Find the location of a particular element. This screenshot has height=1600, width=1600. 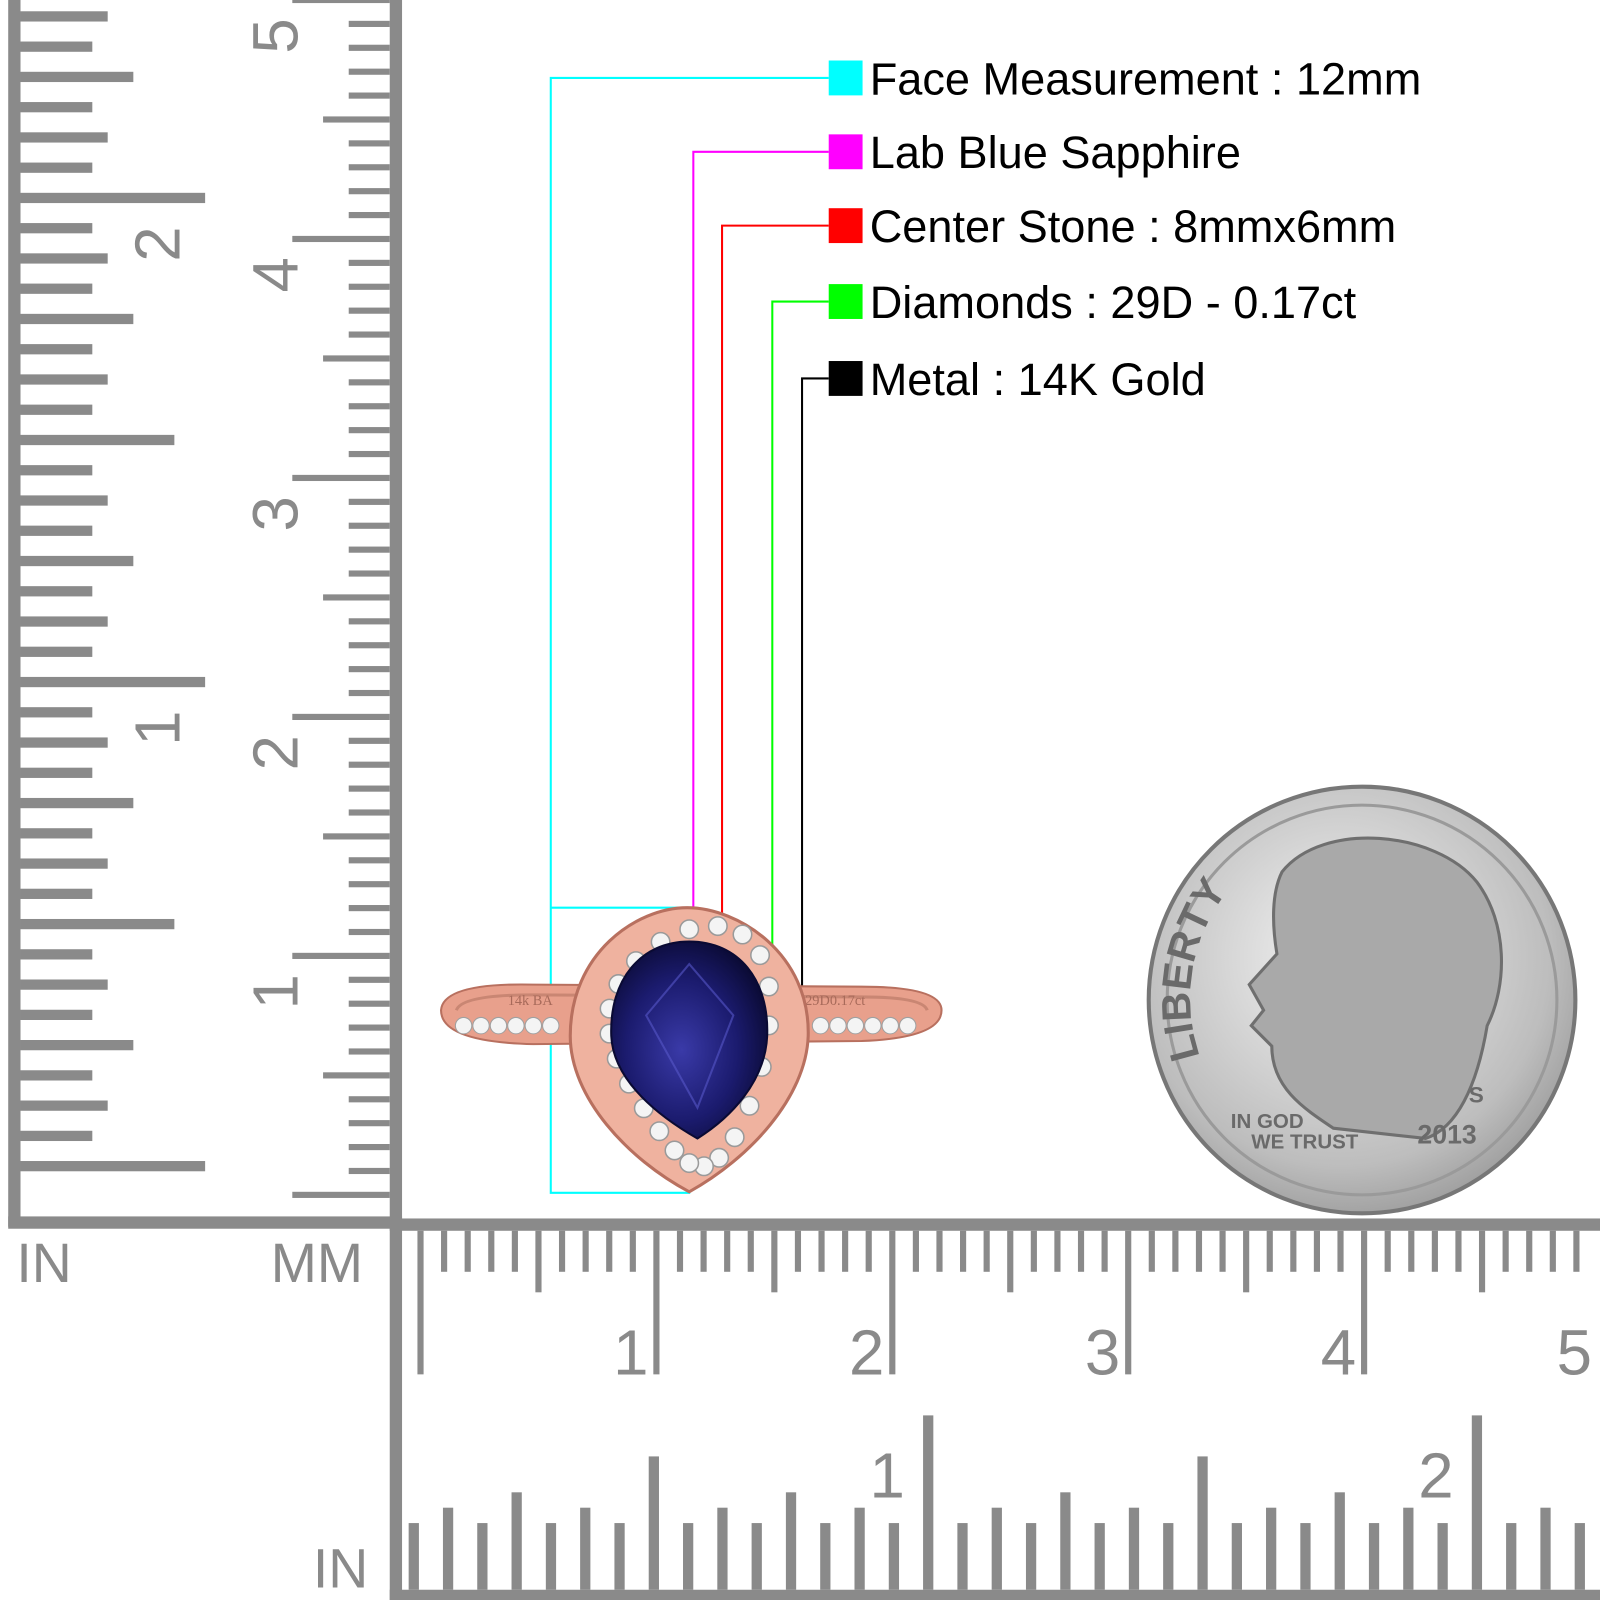

ring-band-inner is located at coordinates (691, 1002).